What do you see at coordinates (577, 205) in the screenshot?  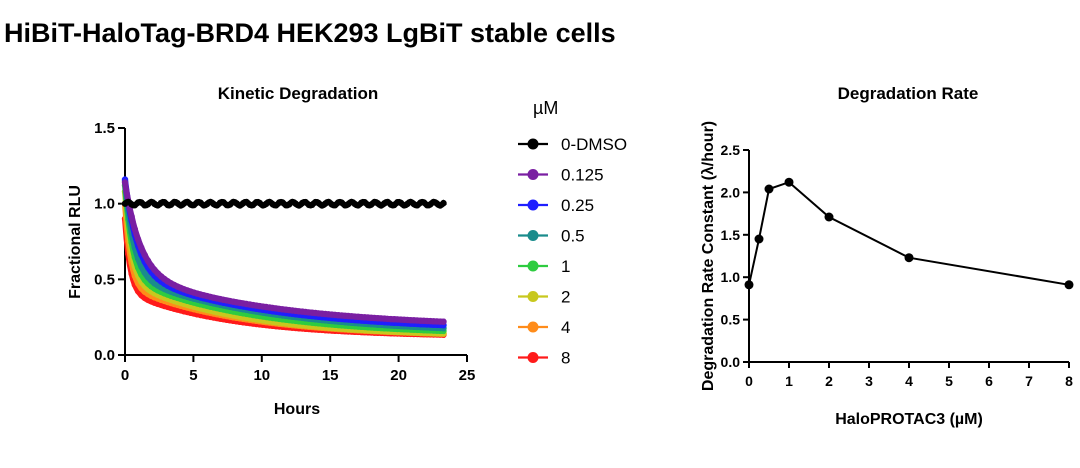 I see `legend-label: 0.25` at bounding box center [577, 205].